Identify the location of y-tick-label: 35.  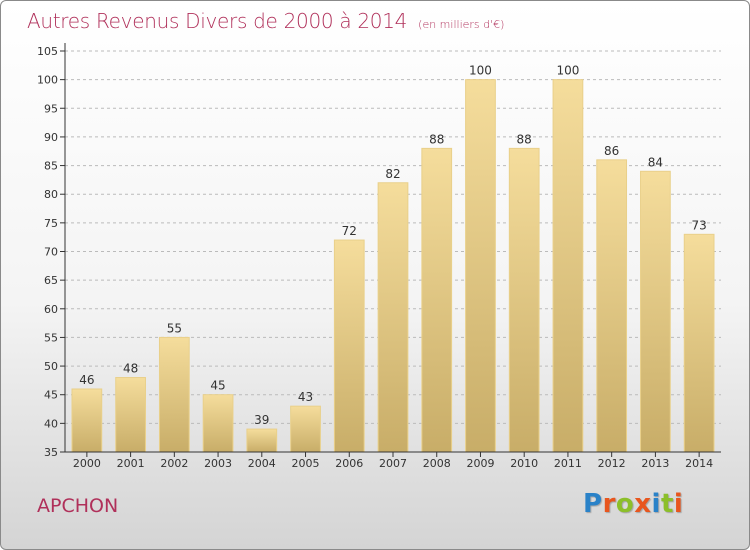
(51, 452).